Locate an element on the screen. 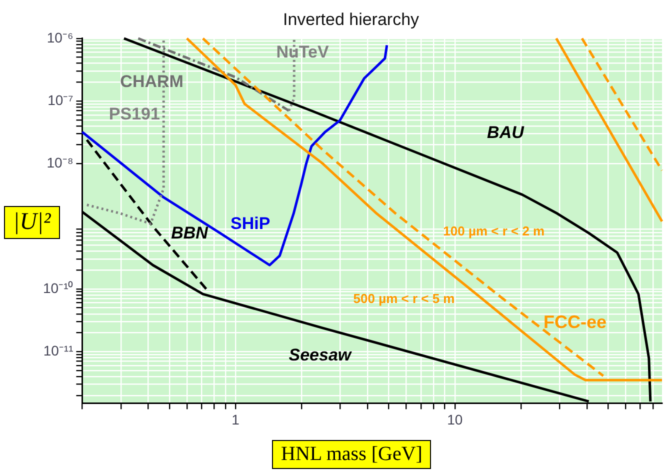  series-label: SHiP is located at coordinates (250, 224).